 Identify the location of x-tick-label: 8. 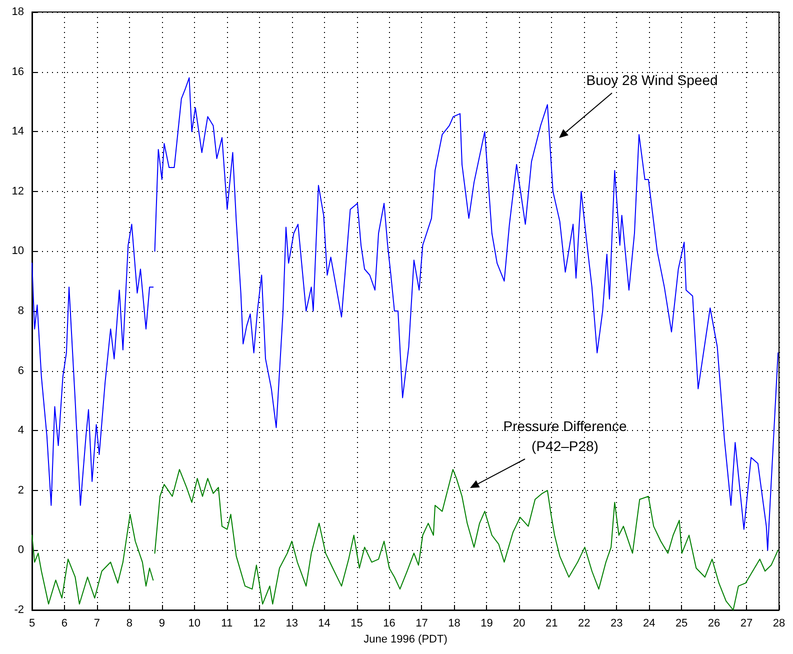
(129, 624).